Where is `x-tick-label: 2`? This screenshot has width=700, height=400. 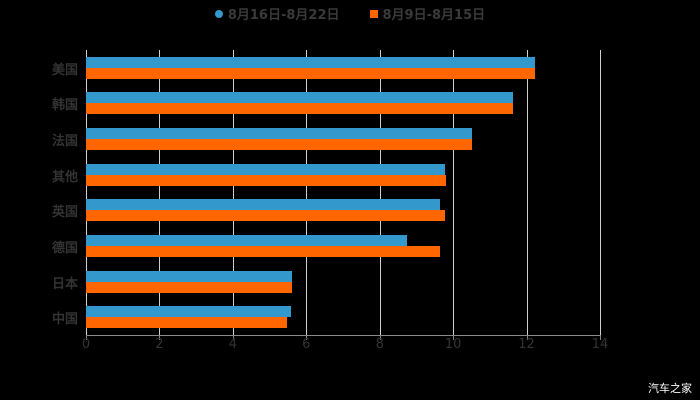
x-tick-label: 2 is located at coordinates (159, 344).